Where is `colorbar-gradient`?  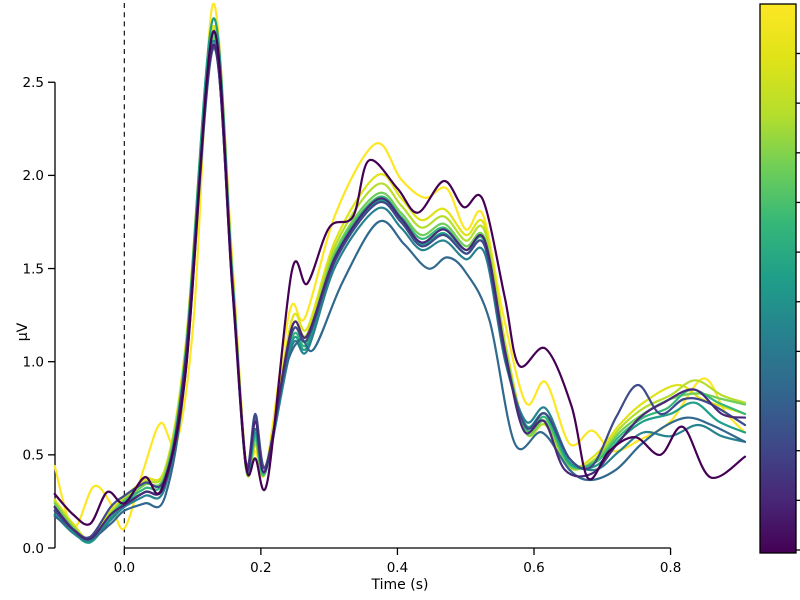 colorbar-gradient is located at coordinates (778, 278).